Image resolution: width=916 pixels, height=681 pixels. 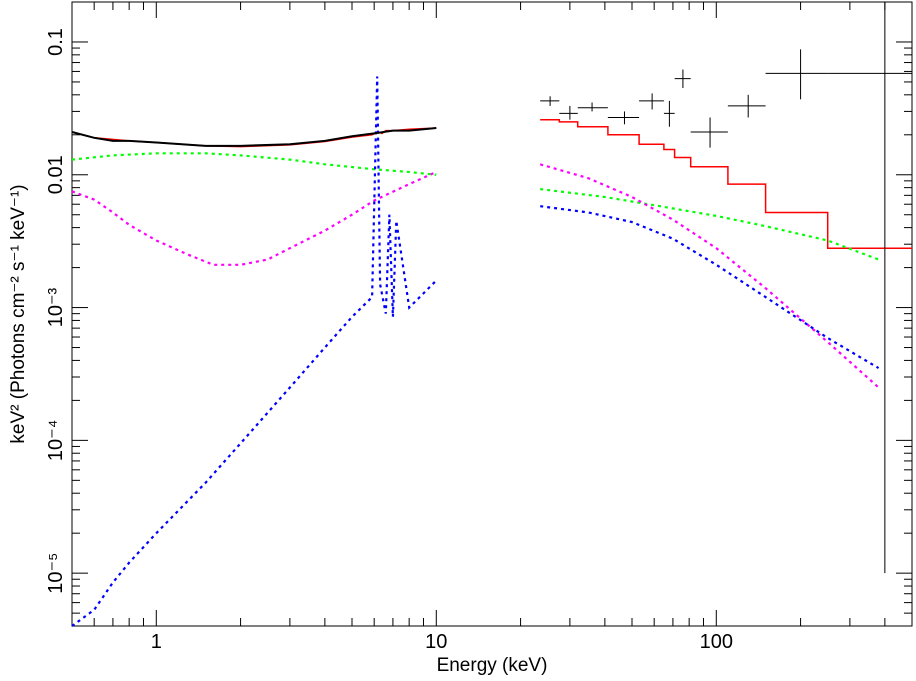 What do you see at coordinates (56, 42) in the screenshot?
I see `y-tick-label: 0.1` at bounding box center [56, 42].